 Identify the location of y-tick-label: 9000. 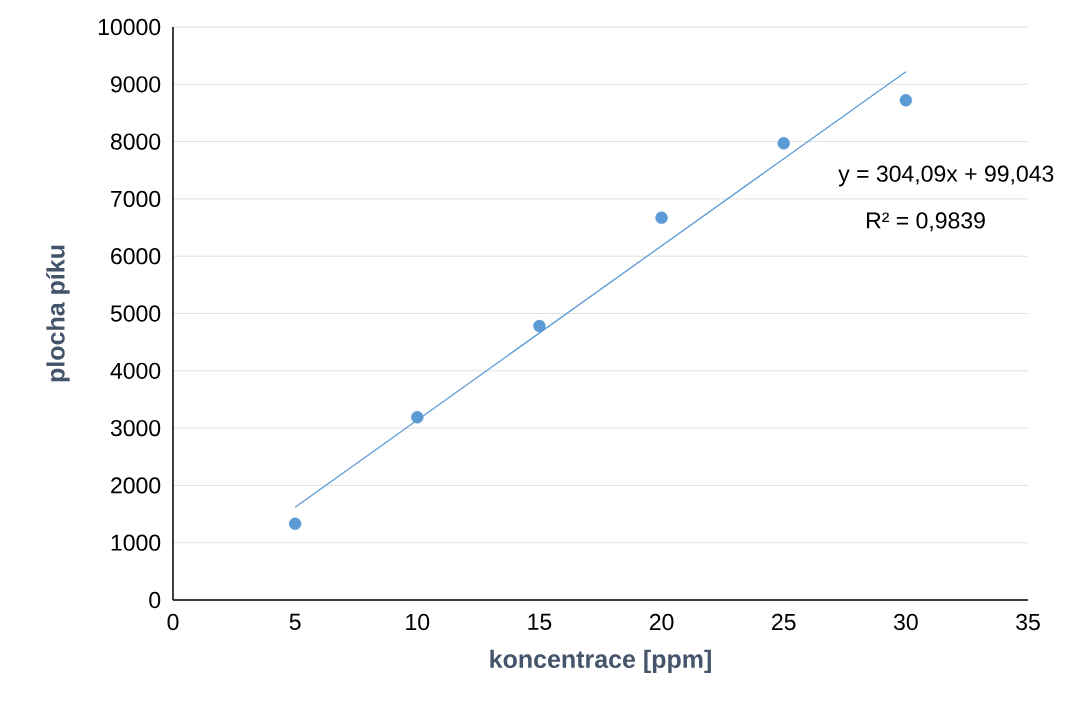
(136, 84).